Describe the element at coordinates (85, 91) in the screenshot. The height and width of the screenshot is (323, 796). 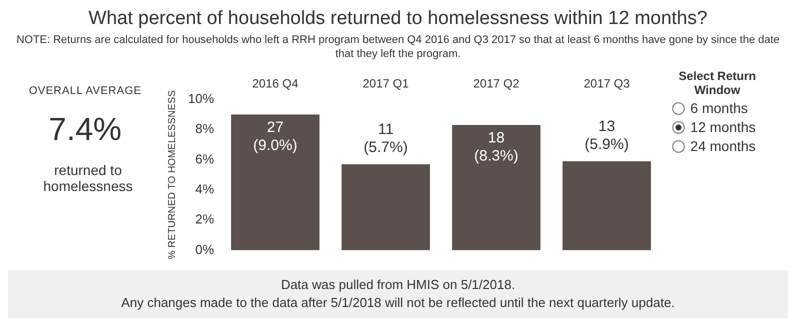
I see `text: OVERALL AVERAGE` at that location.